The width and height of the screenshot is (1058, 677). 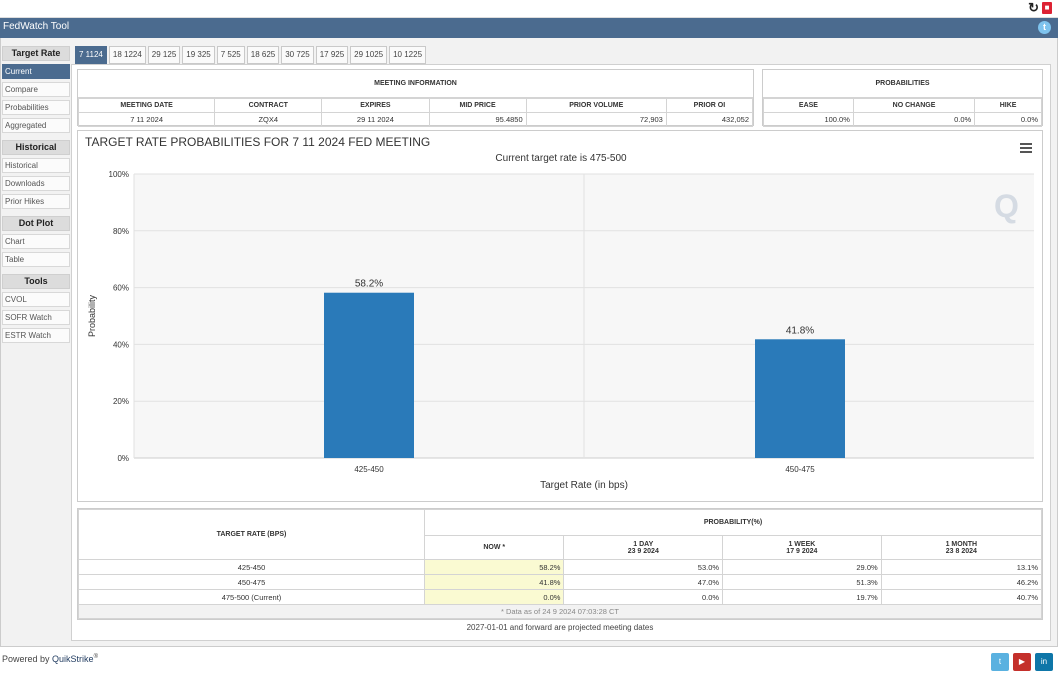 What do you see at coordinates (263, 55) in the screenshot?
I see `meeting-tab: 18 625` at bounding box center [263, 55].